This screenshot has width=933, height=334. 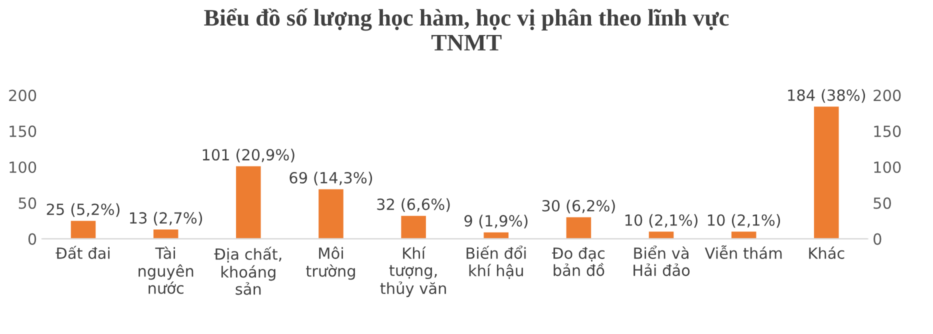 What do you see at coordinates (662, 261) in the screenshot?
I see `x-tick-label: Biển và Hải đảo` at bounding box center [662, 261].